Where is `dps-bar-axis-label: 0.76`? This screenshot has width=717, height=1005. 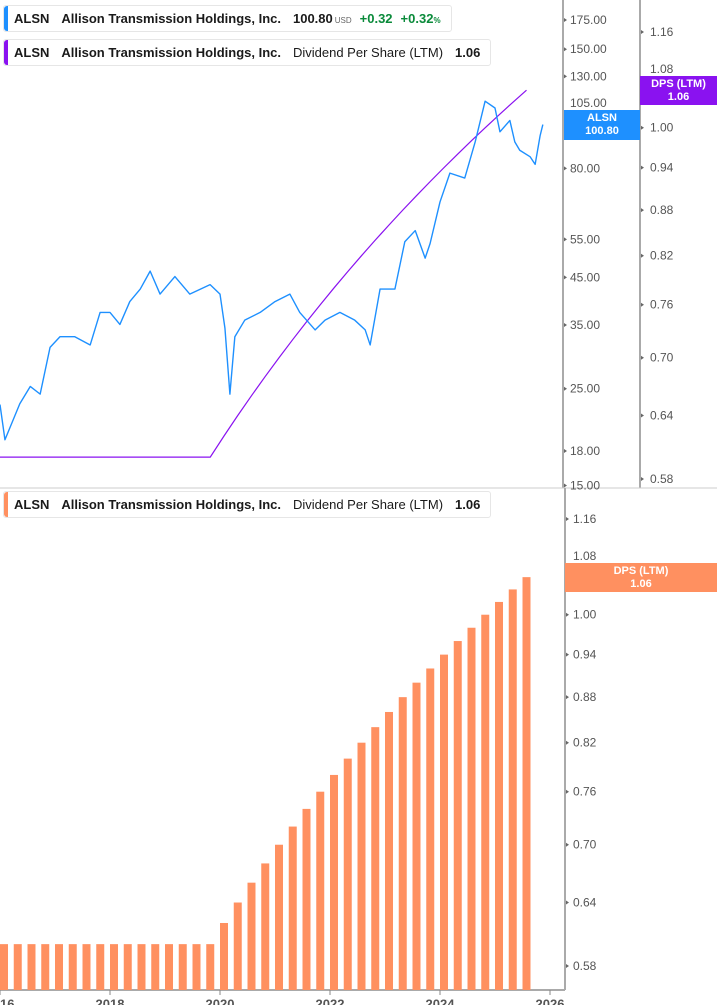 dps-bar-axis-label: 0.76 is located at coordinates (585, 792).